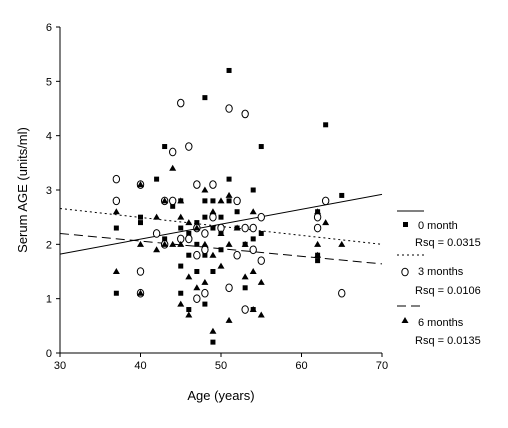  I want to click on legend-item-0-month: 0 month Rsq = 0.0315, so click(439, 229).